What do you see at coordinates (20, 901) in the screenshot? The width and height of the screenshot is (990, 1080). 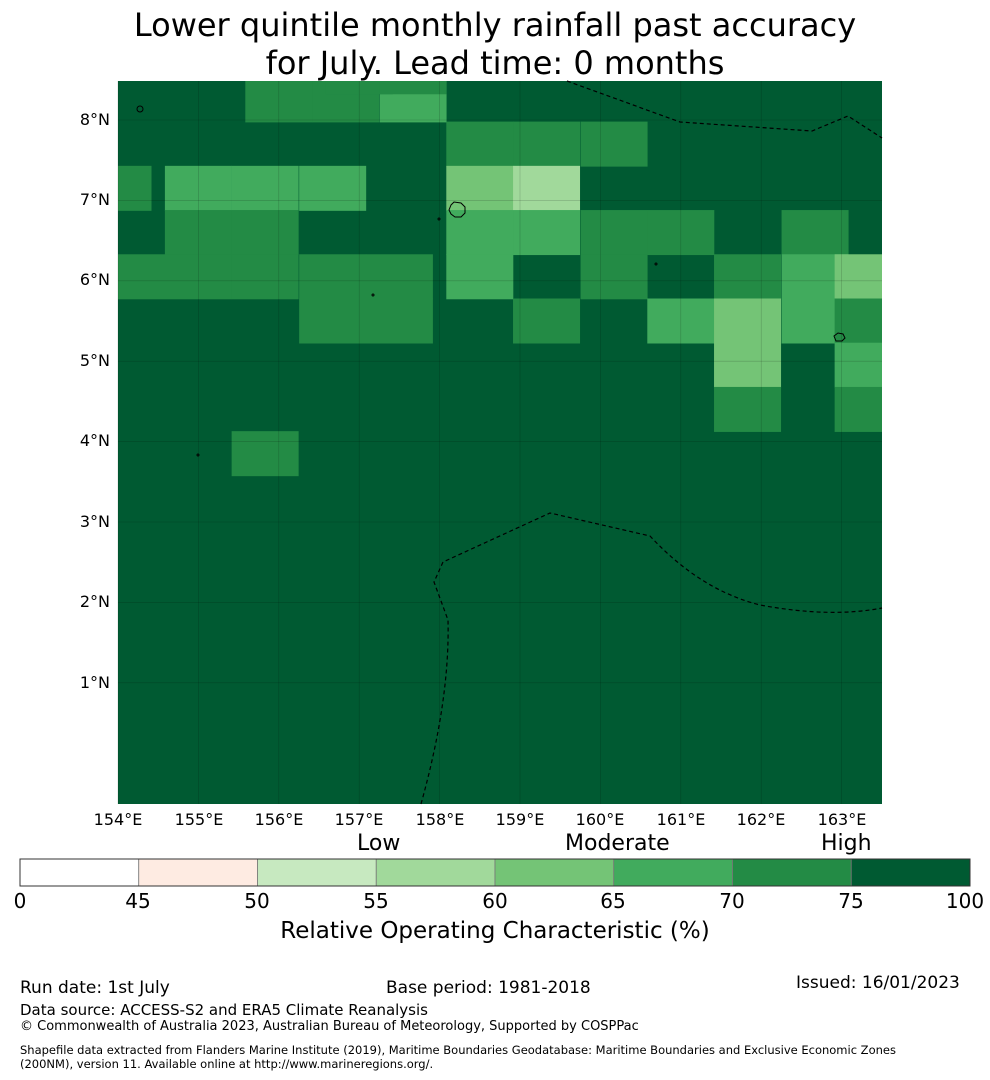 I see `colorbar-tick-label: 0` at bounding box center [20, 901].